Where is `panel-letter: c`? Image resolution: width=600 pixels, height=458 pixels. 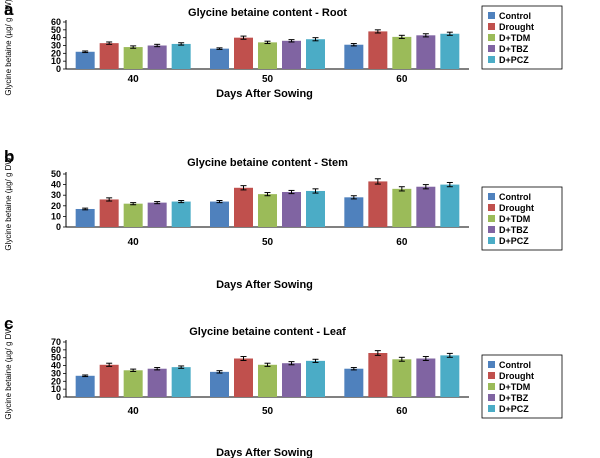 panel-letter: c is located at coordinates (8, 323).